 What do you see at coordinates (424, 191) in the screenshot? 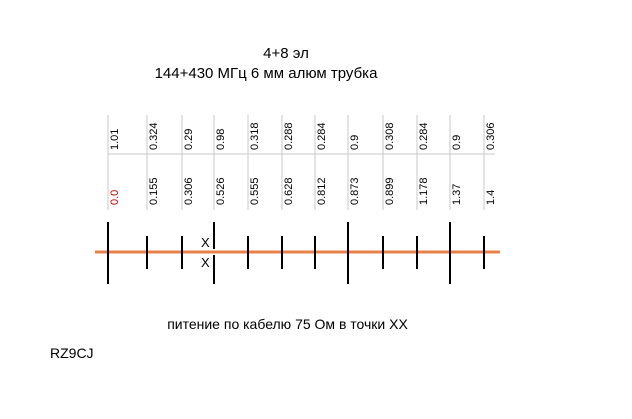
I see `element-position-label: 1.178` at bounding box center [424, 191].